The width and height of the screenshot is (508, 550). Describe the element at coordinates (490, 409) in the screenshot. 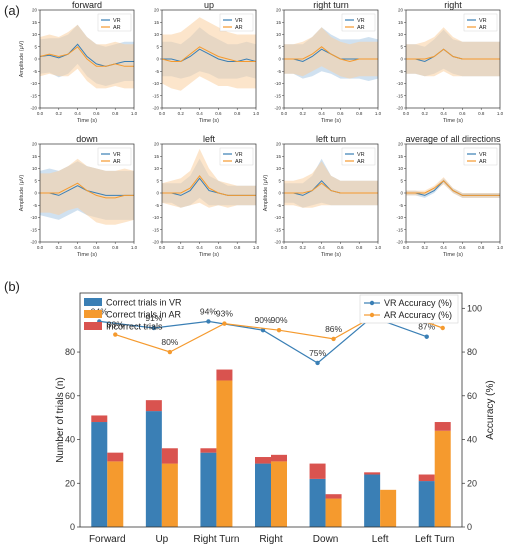

I see `y2-axis-label: Accuracy (%)` at that location.